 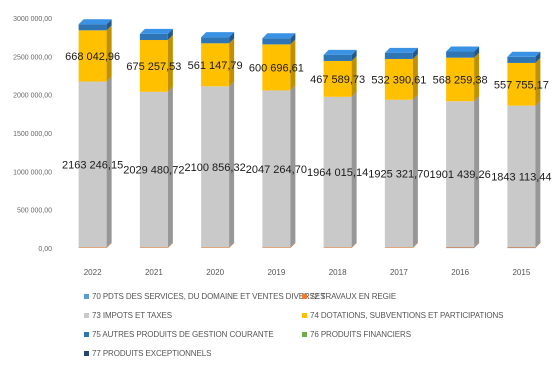 I want to click on data-label: 561 147,79, so click(x=215, y=66).